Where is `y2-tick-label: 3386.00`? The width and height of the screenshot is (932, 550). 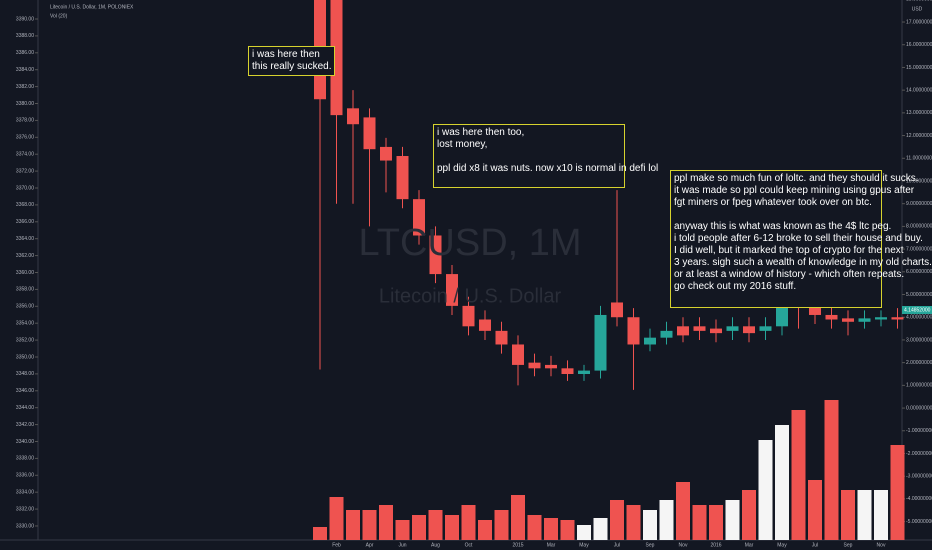
y2-tick-label: 3386.00 is located at coordinates (25, 53).